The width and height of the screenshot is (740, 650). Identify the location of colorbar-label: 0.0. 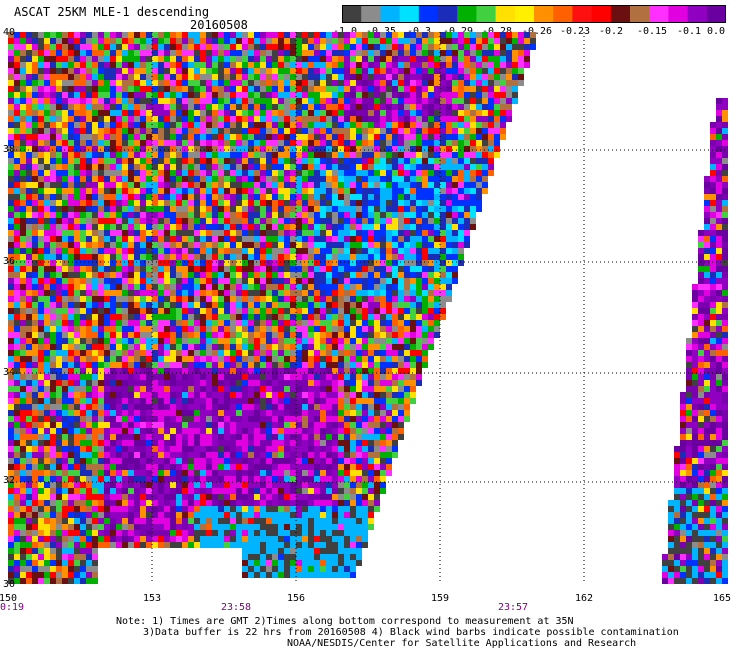
(716, 31).